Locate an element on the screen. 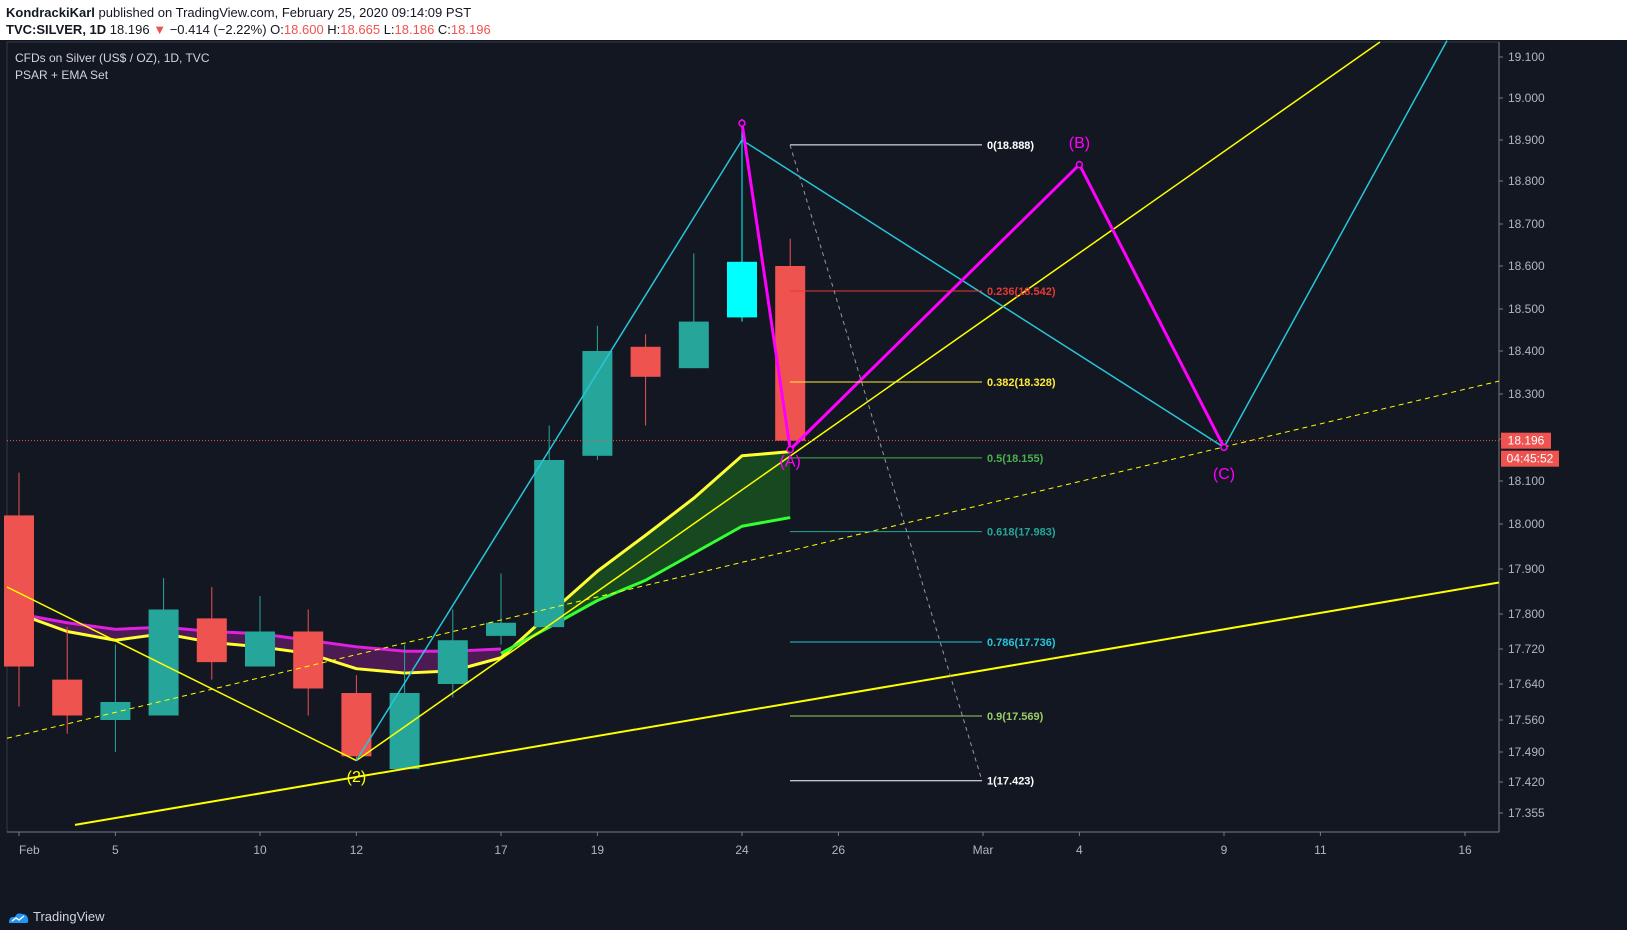 The image size is (1627, 930). symbol-label: TVC:SILVER, 1D is located at coordinates (56, 29).